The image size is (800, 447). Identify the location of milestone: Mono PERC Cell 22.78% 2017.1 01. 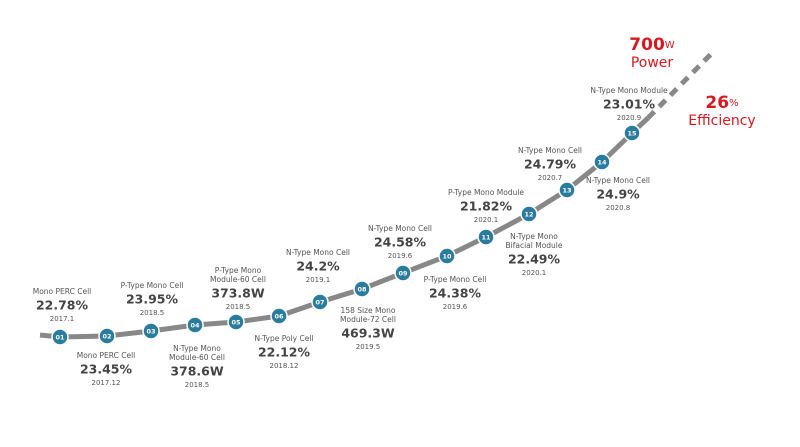
(62, 316).